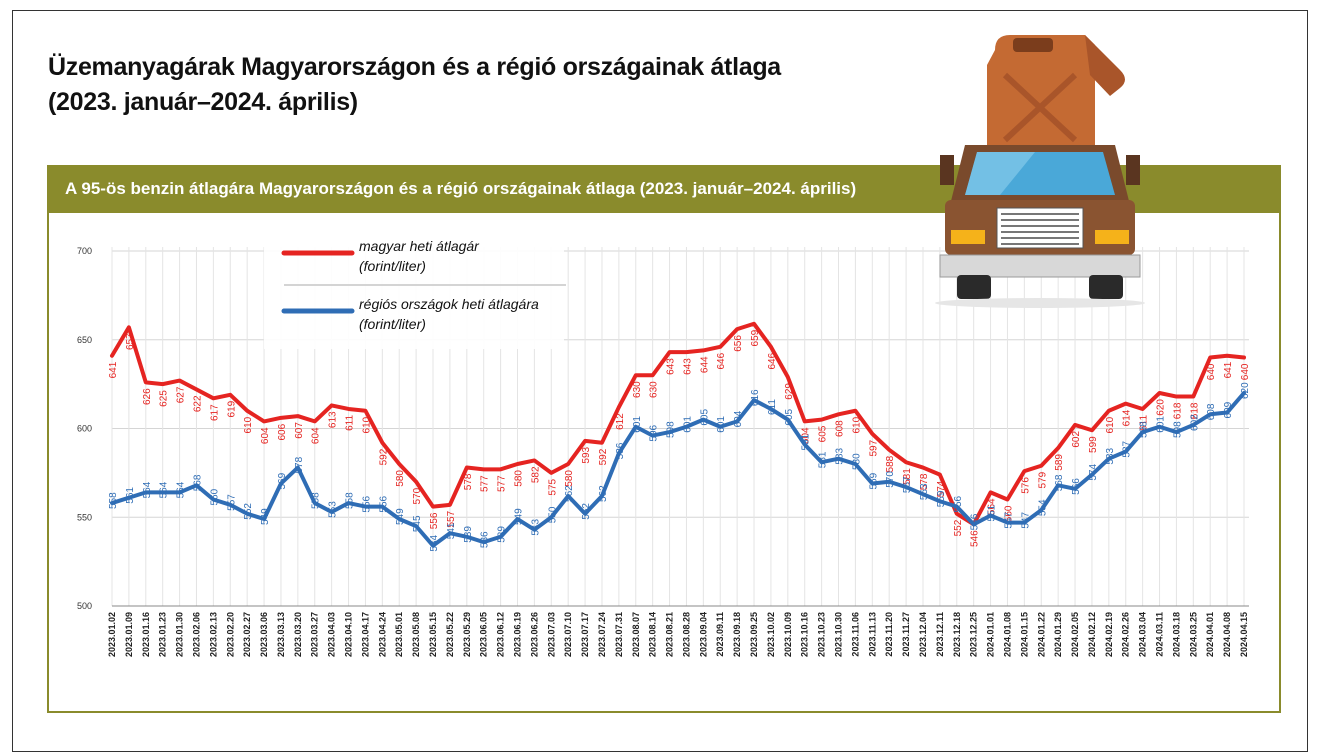 This screenshot has width=1320, height=752. I want to click on data-label-region: 534, so click(434, 543).